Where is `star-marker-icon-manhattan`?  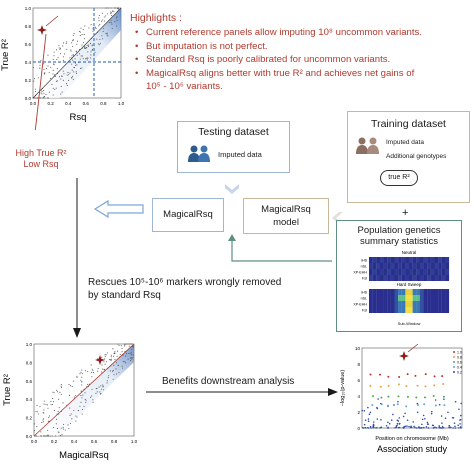 star-marker-icon-manhattan is located at coordinates (404, 356).